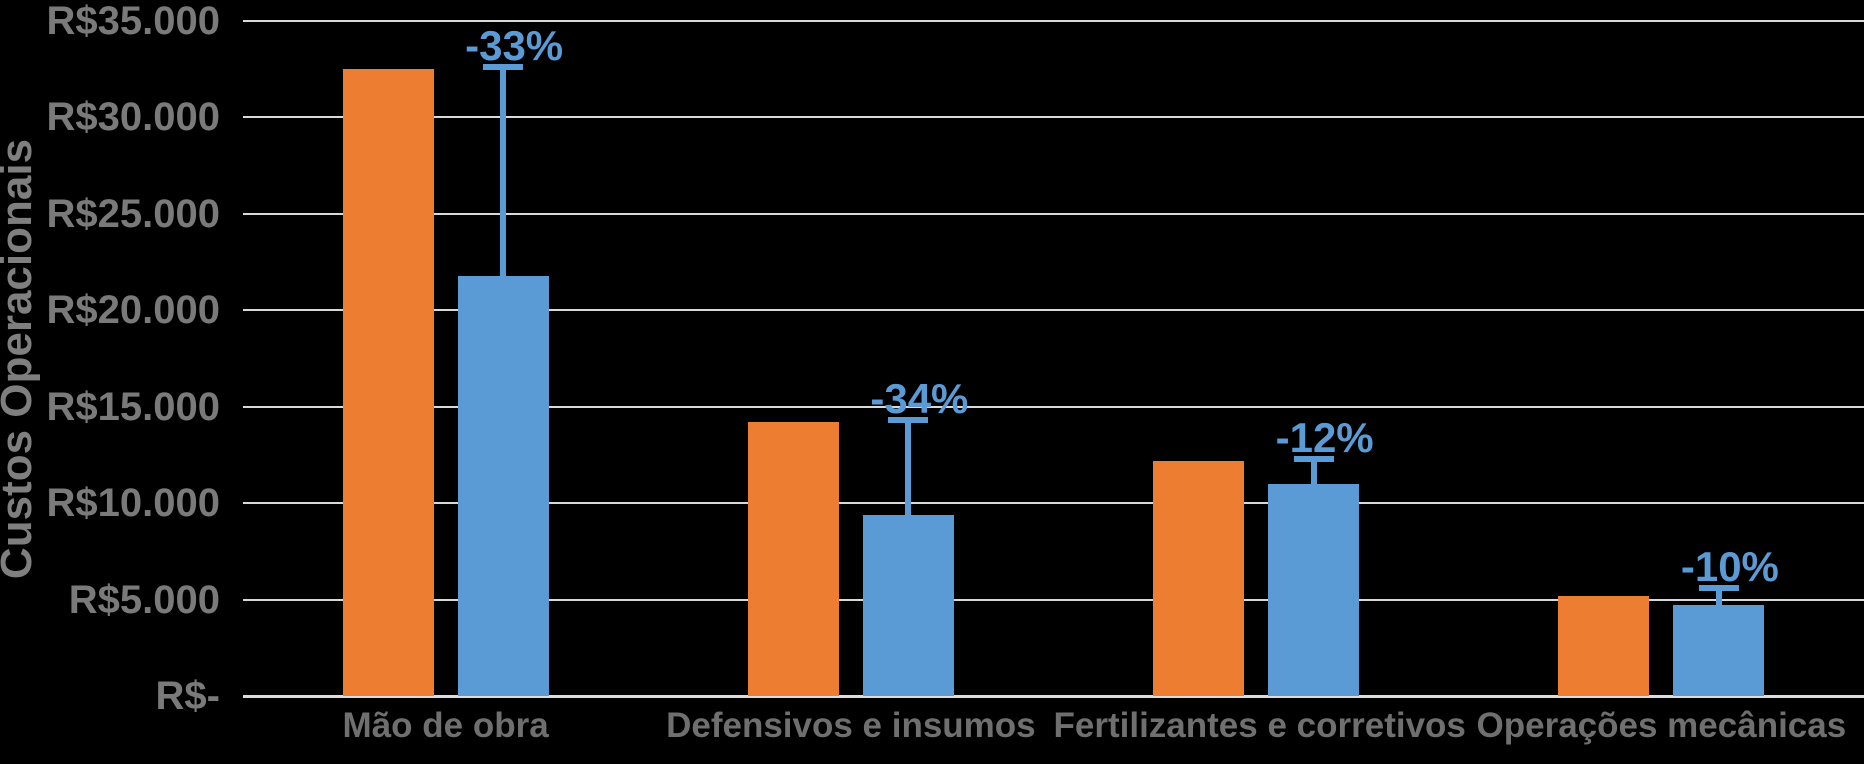  What do you see at coordinates (133, 503) in the screenshot?
I see `y-tick-label: R$10.000` at bounding box center [133, 503].